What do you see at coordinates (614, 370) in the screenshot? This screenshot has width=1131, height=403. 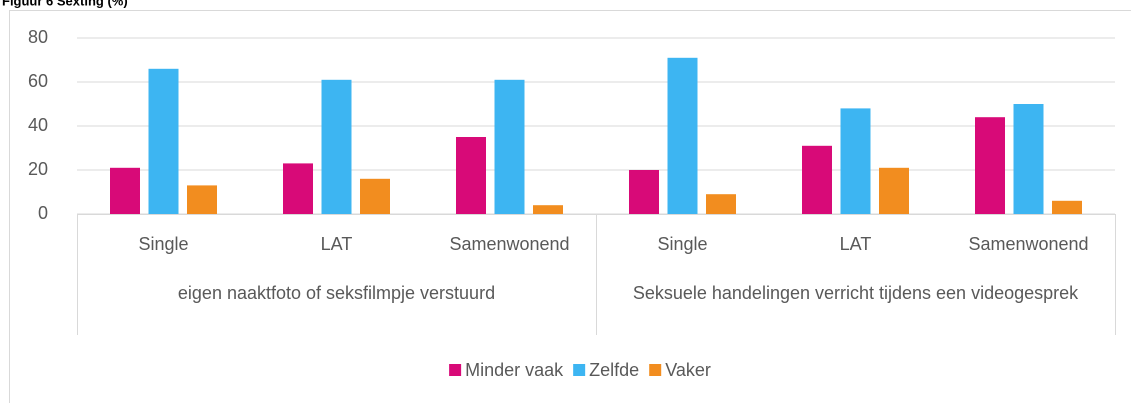 I see `legend-label: Zelfde` at bounding box center [614, 370].